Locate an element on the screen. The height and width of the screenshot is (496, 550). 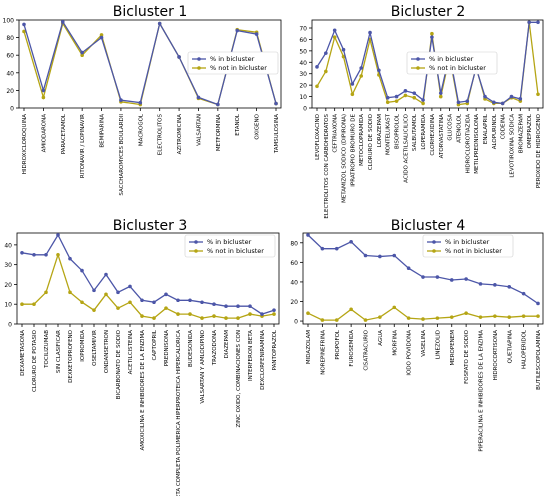
x-tick-label: FOSFATO DE SODIO is located at coordinates (467, 356).